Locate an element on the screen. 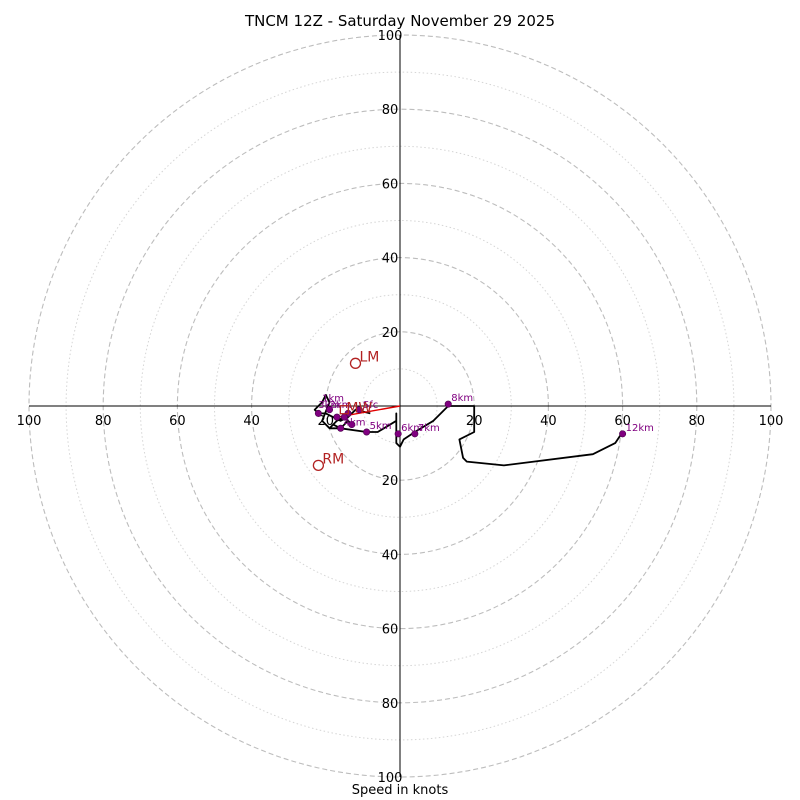 This screenshot has width=800, height=800. height-point-label: 4km is located at coordinates (355, 422).